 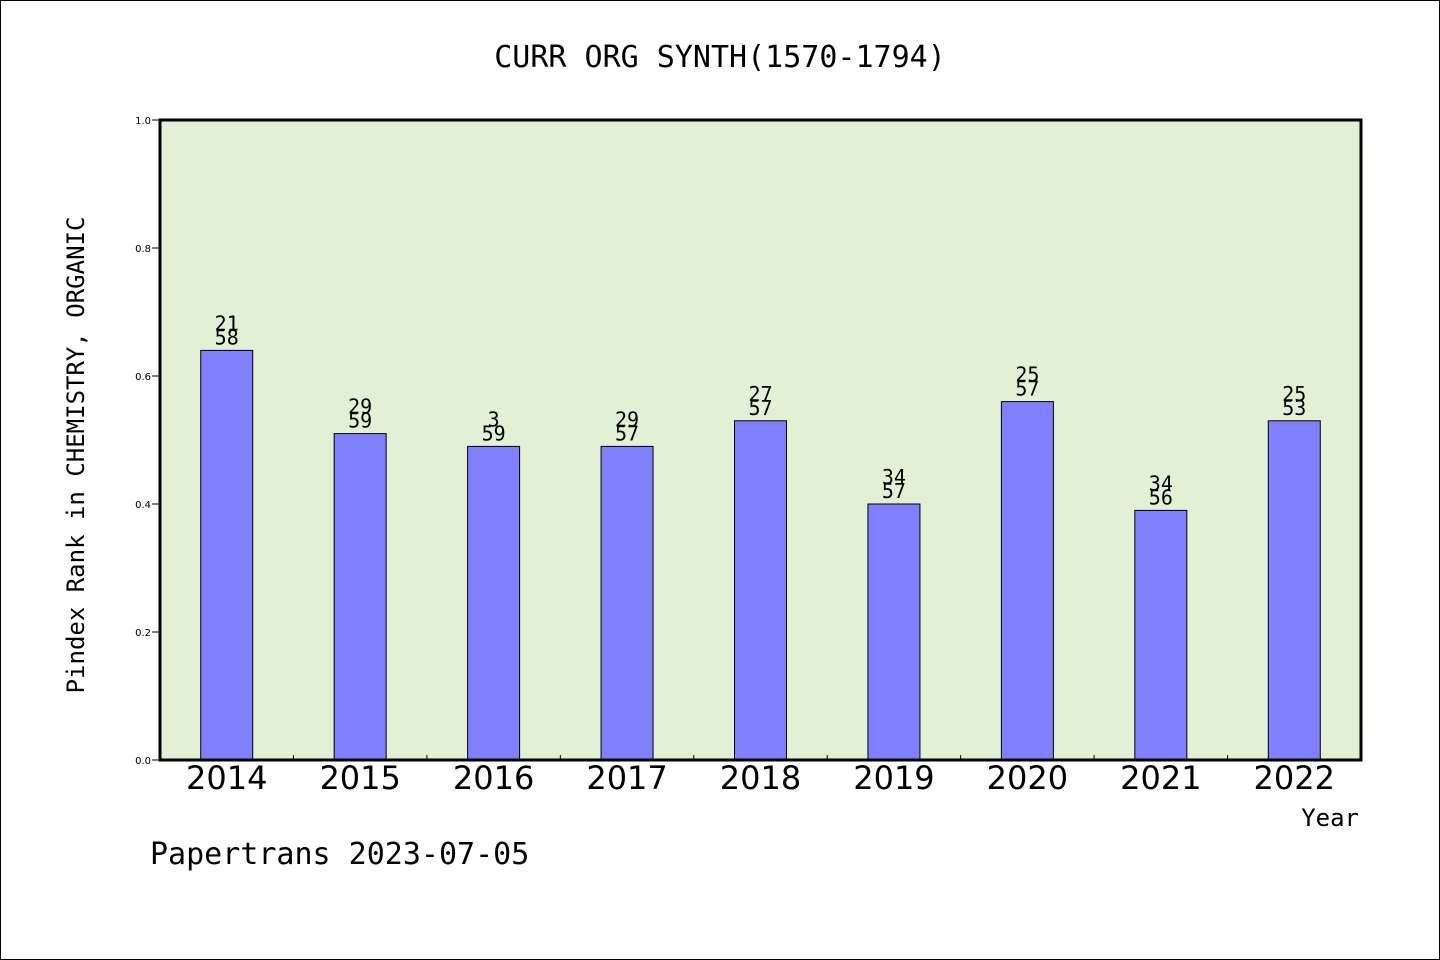 What do you see at coordinates (760, 590) in the screenshot?
I see `bar-2018` at bounding box center [760, 590].